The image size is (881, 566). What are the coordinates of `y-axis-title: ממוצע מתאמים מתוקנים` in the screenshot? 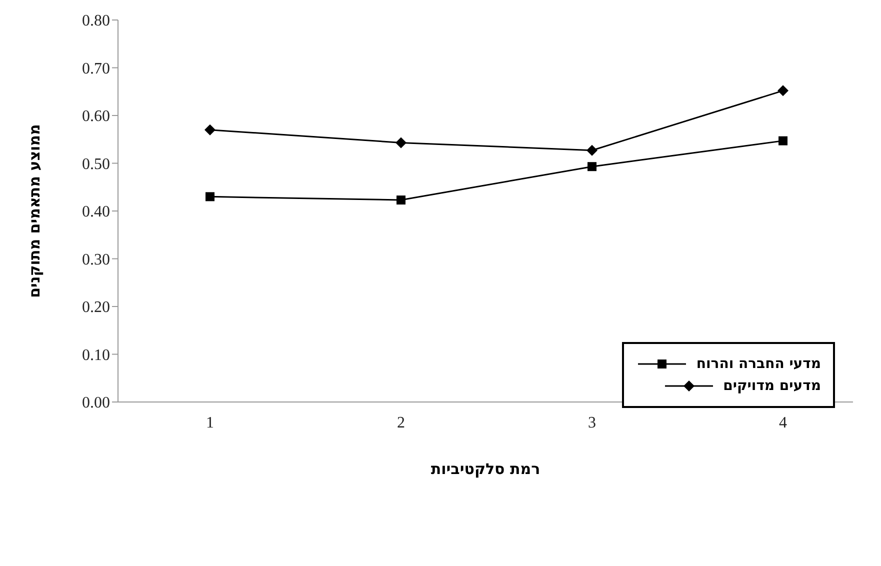 It's located at (34, 211).